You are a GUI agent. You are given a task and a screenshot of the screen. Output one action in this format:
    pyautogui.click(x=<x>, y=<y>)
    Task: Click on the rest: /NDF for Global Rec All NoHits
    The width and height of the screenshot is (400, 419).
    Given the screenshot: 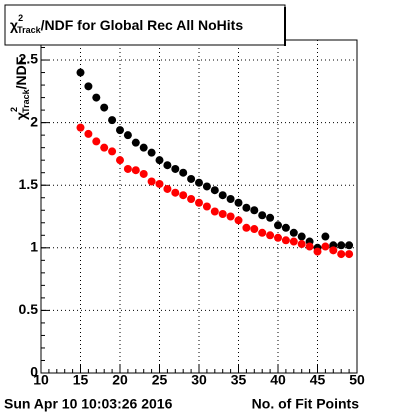 What is the action you would take?
    pyautogui.click(x=142, y=25)
    